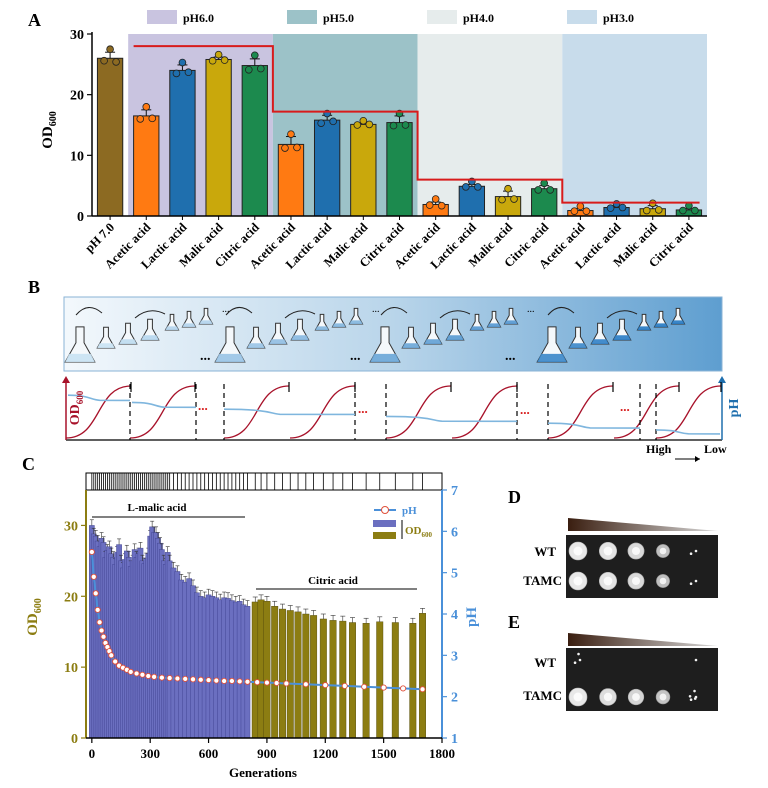 Image resolution: width=768 pixels, height=788 pixels. What do you see at coordinates (198, 18) in the screenshot?
I see `legend-label: pH6.0` at bounding box center [198, 18].